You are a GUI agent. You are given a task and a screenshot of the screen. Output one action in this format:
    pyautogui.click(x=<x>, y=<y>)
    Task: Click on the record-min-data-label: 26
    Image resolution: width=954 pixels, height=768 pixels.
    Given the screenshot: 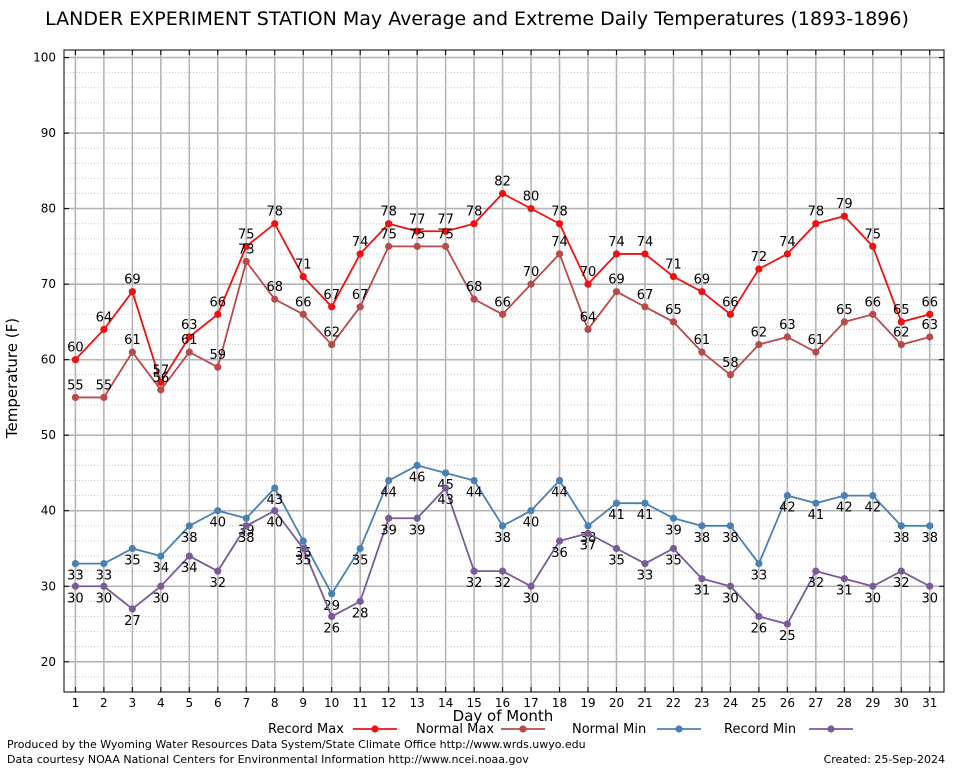 What is the action you would take?
    pyautogui.click(x=759, y=628)
    